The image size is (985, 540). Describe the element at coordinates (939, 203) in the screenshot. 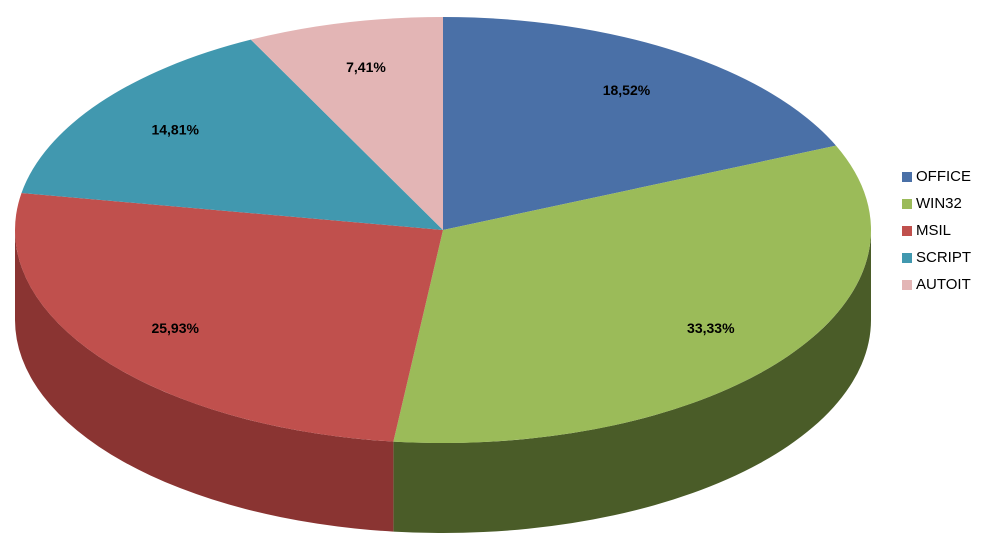

I see `legend-label: WIN32` at that location.